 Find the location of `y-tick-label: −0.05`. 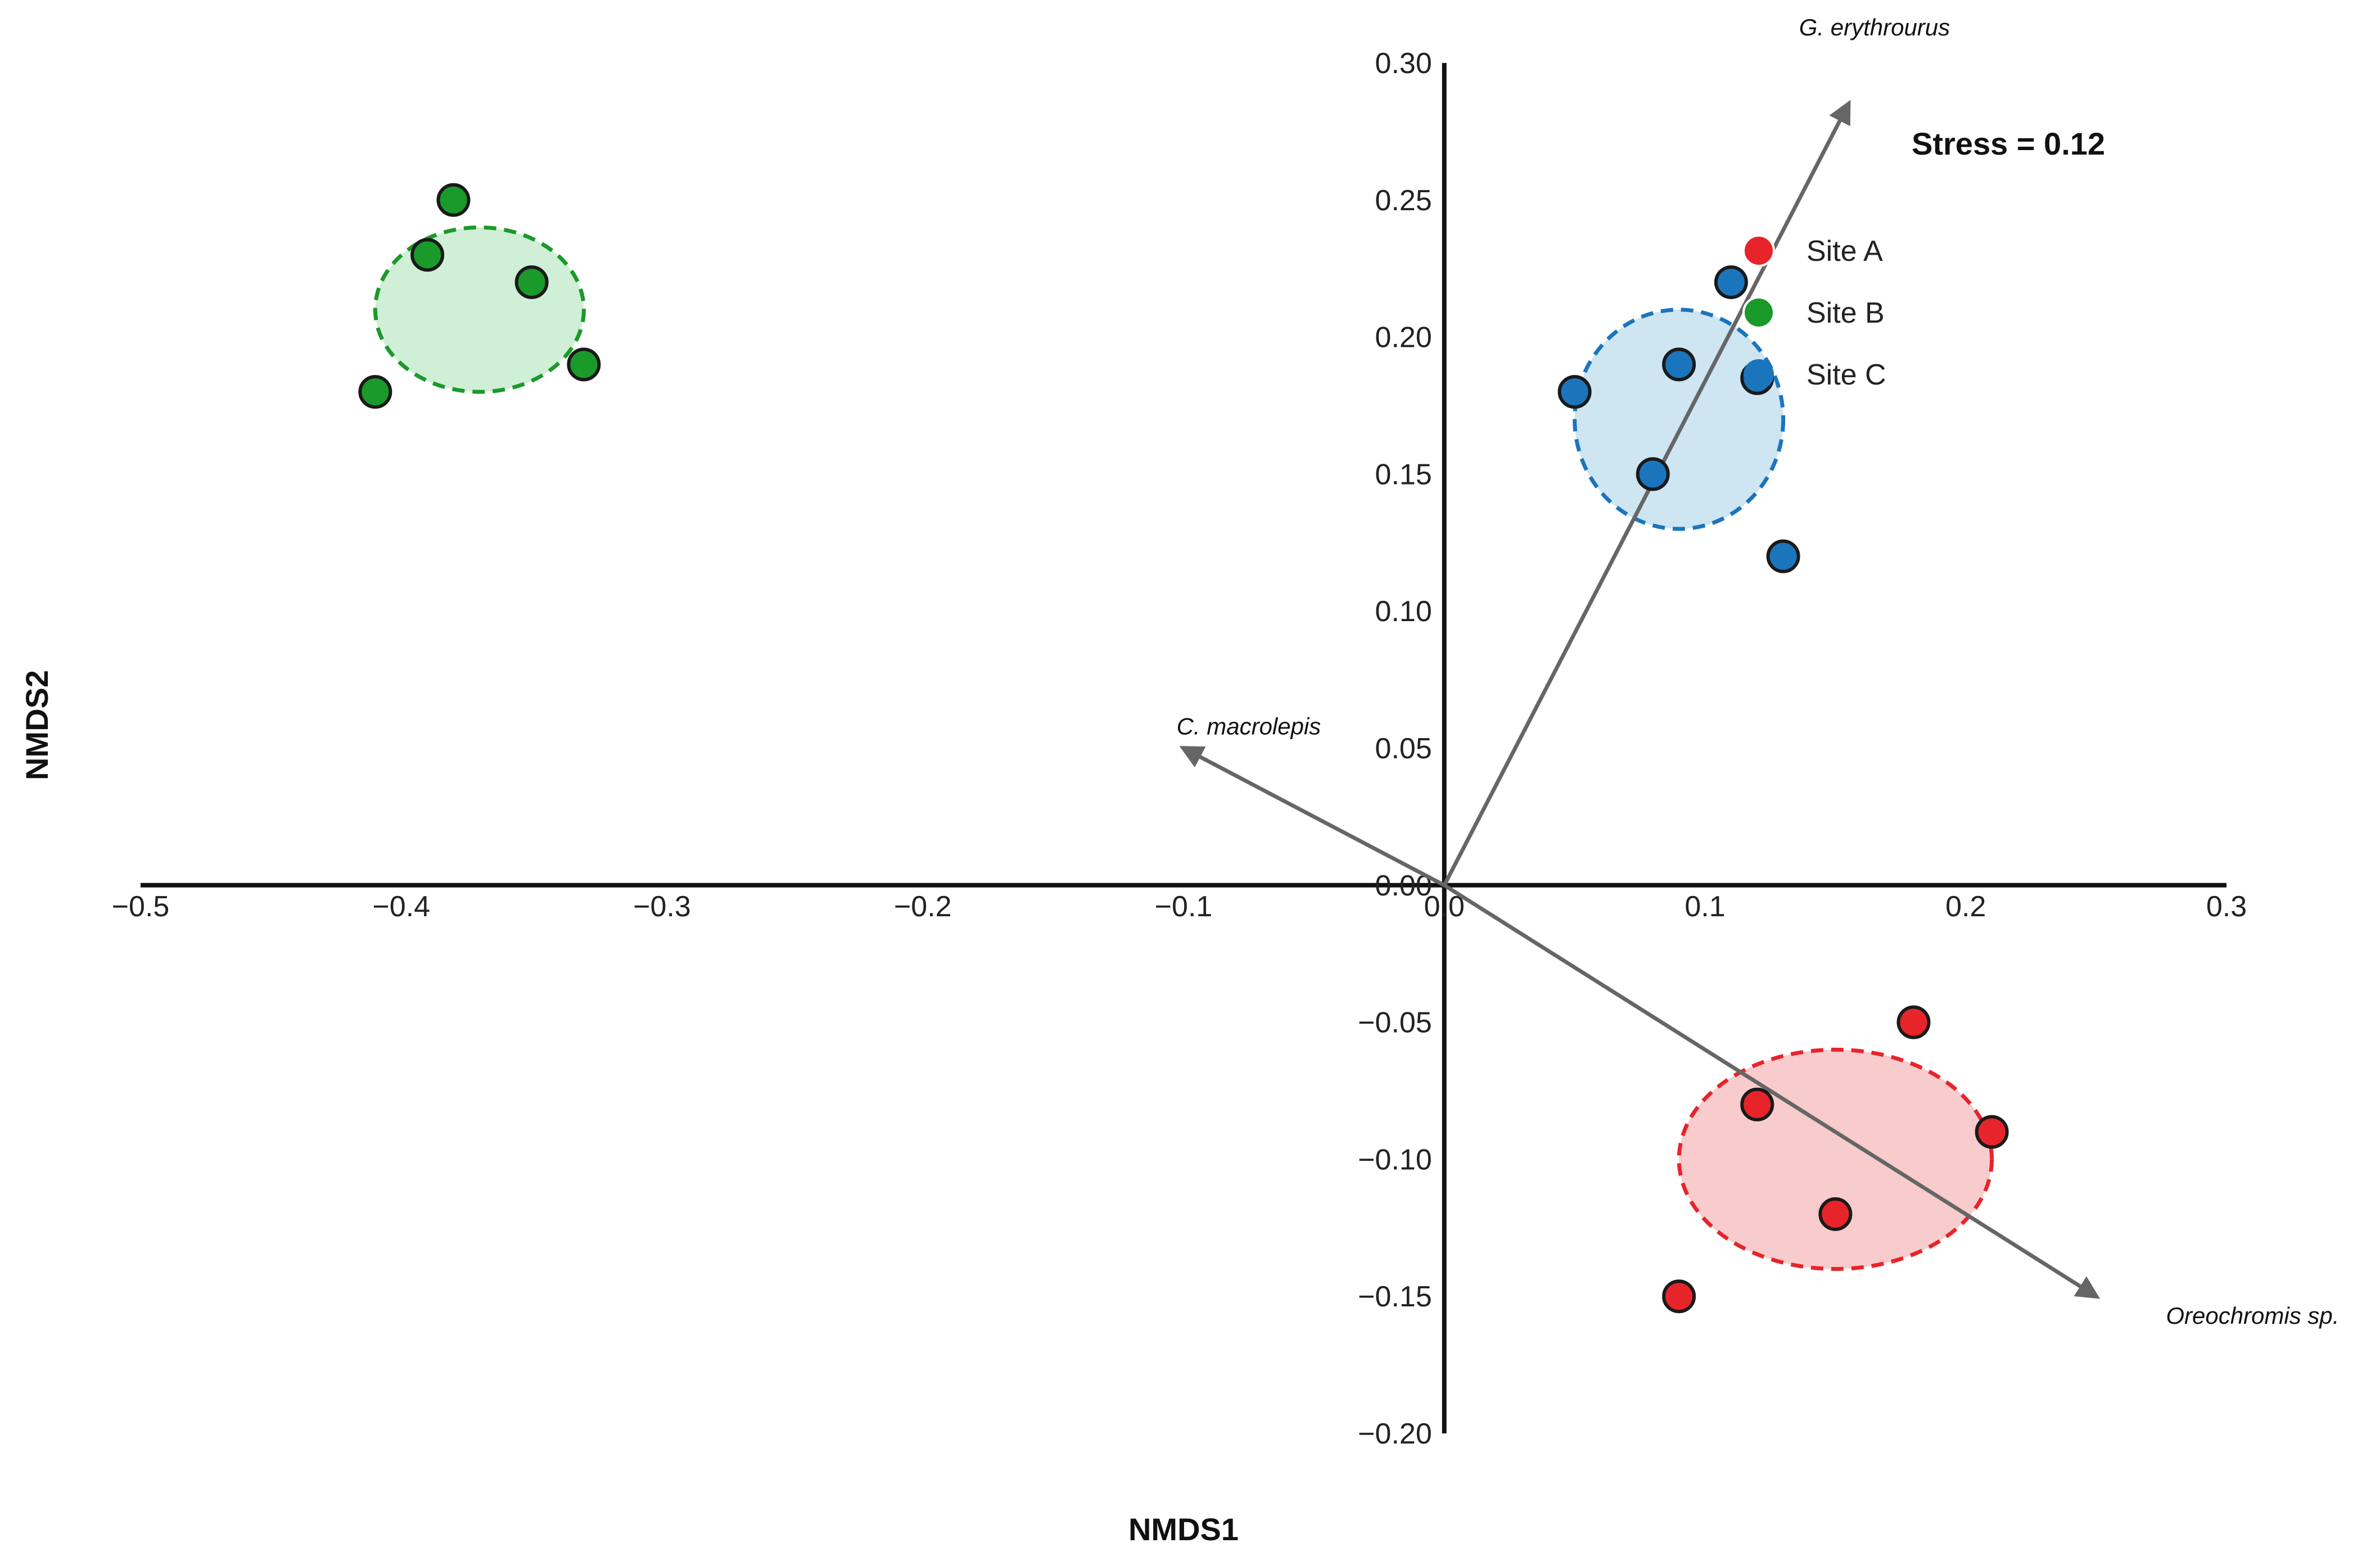

y-tick-label: −0.05 is located at coordinates (1395, 1023).